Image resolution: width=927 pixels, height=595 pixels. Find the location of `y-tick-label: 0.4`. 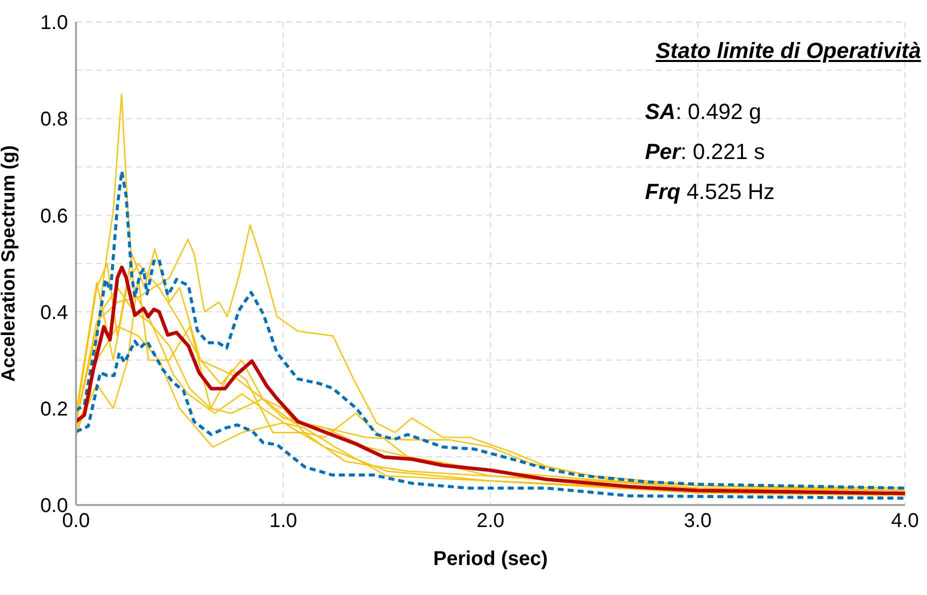

y-tick-label: 0.4 is located at coordinates (54, 313).